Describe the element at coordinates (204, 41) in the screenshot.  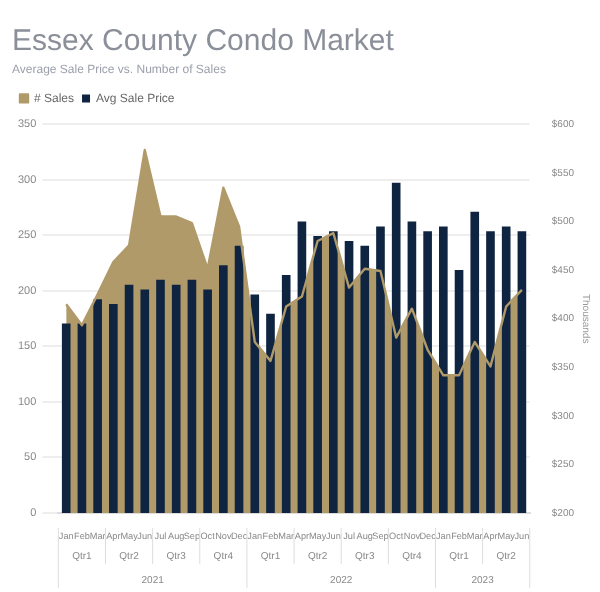
I see `chart-title: Essex County Condo Market` at that location.